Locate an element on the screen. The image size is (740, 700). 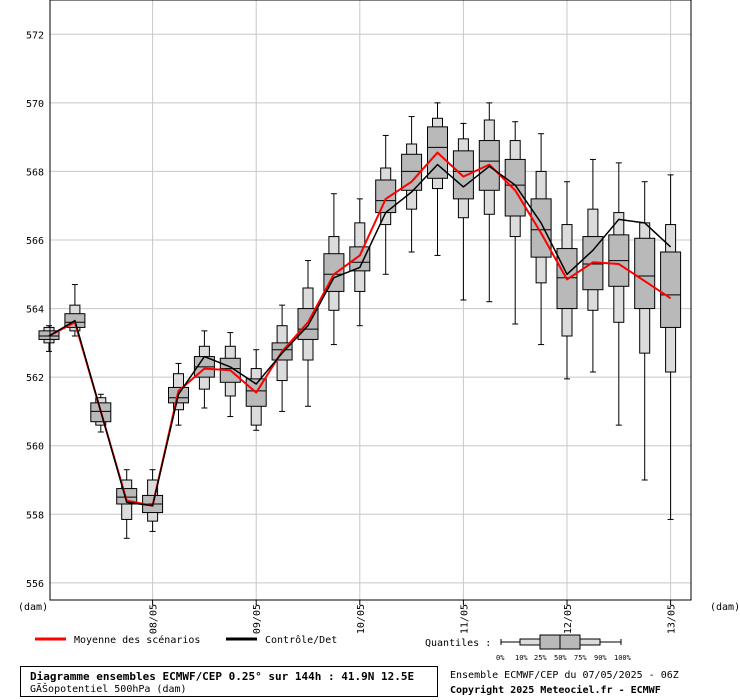
x-tick-label: 12/05 is located at coordinates (568, 619).